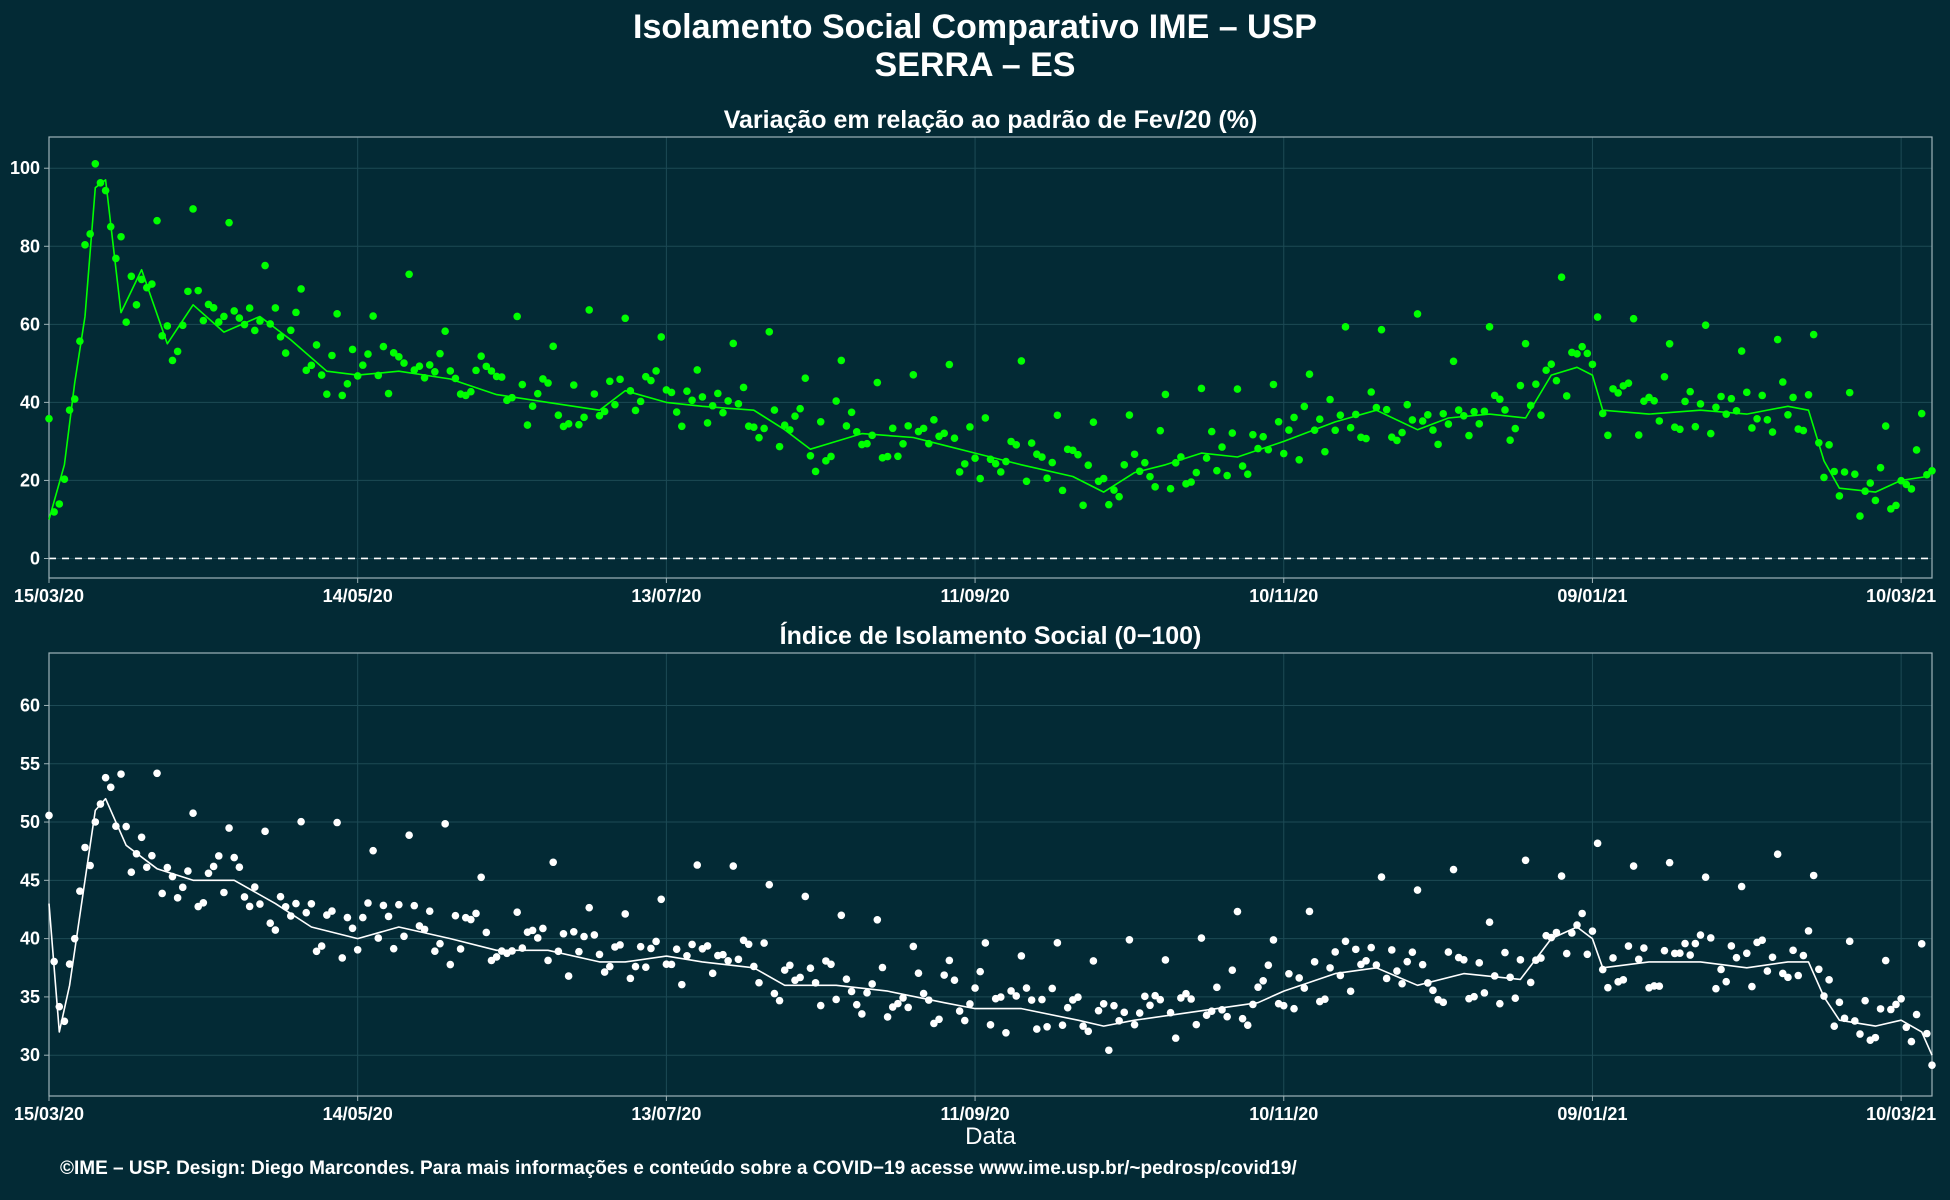  Describe the element at coordinates (30, 764) in the screenshot. I see `y-tick-label: 55` at that location.